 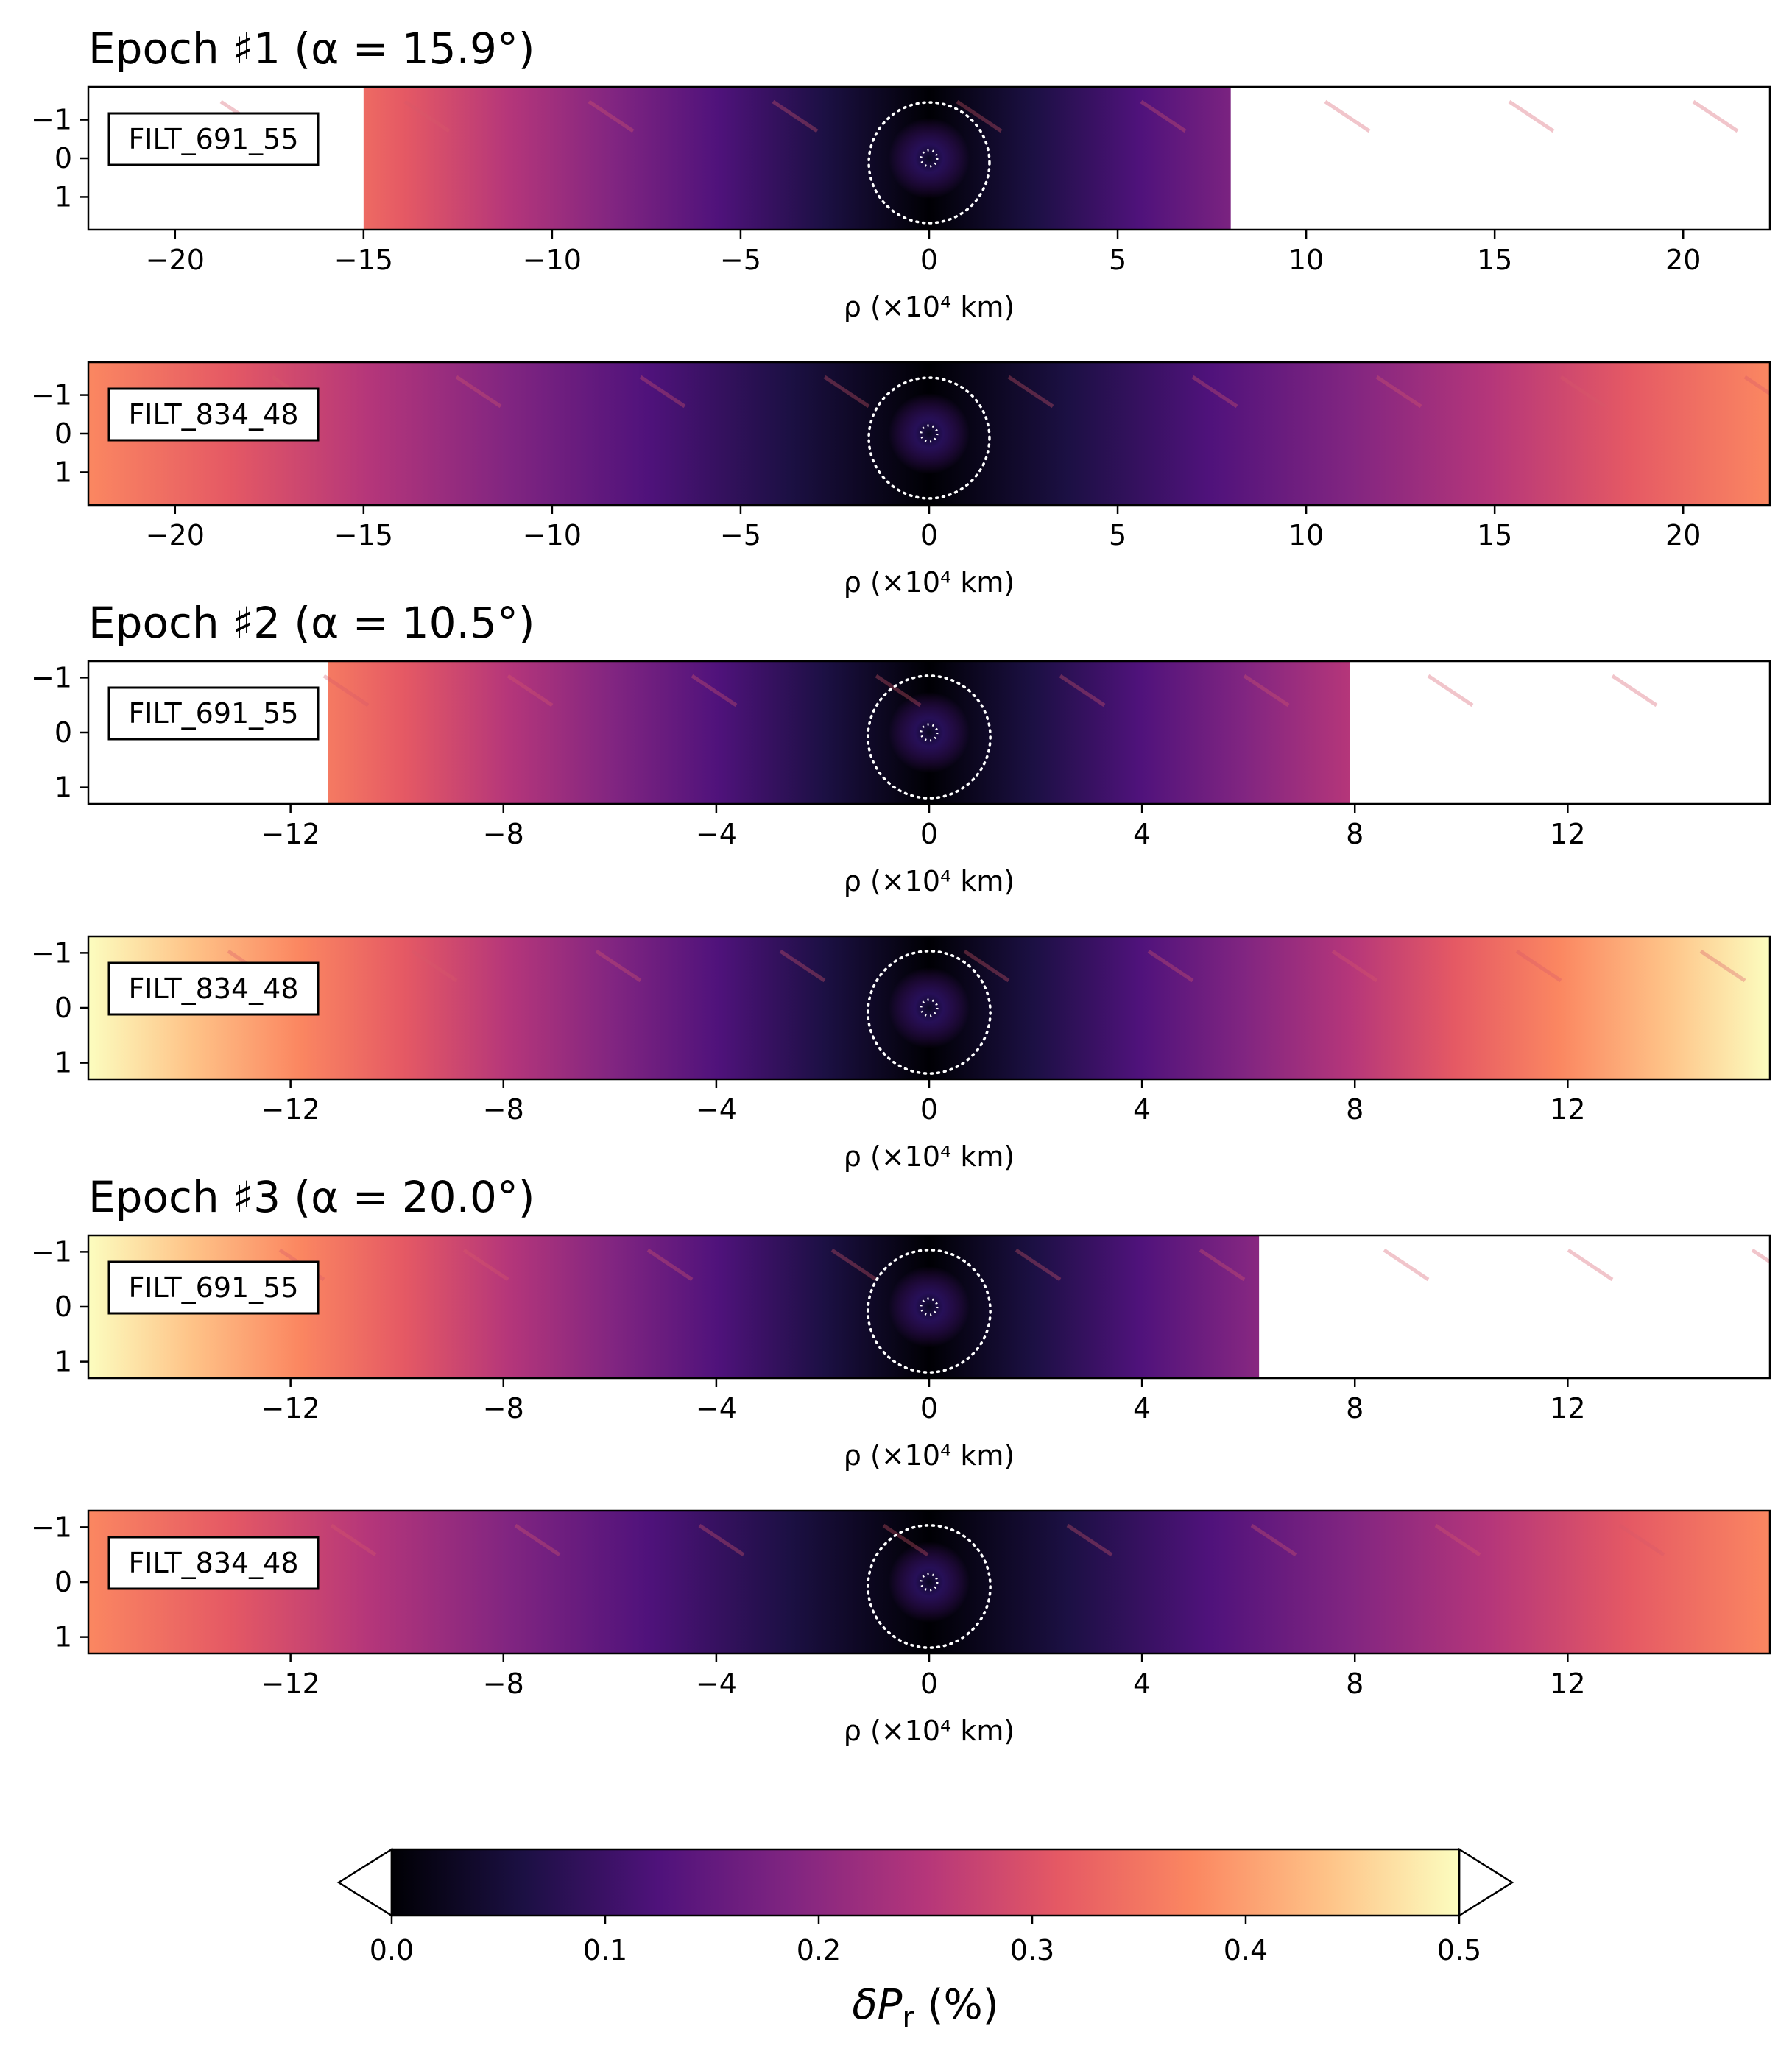 I want to click on colorbar-tick-label: 0.4, so click(x=1246, y=1950).